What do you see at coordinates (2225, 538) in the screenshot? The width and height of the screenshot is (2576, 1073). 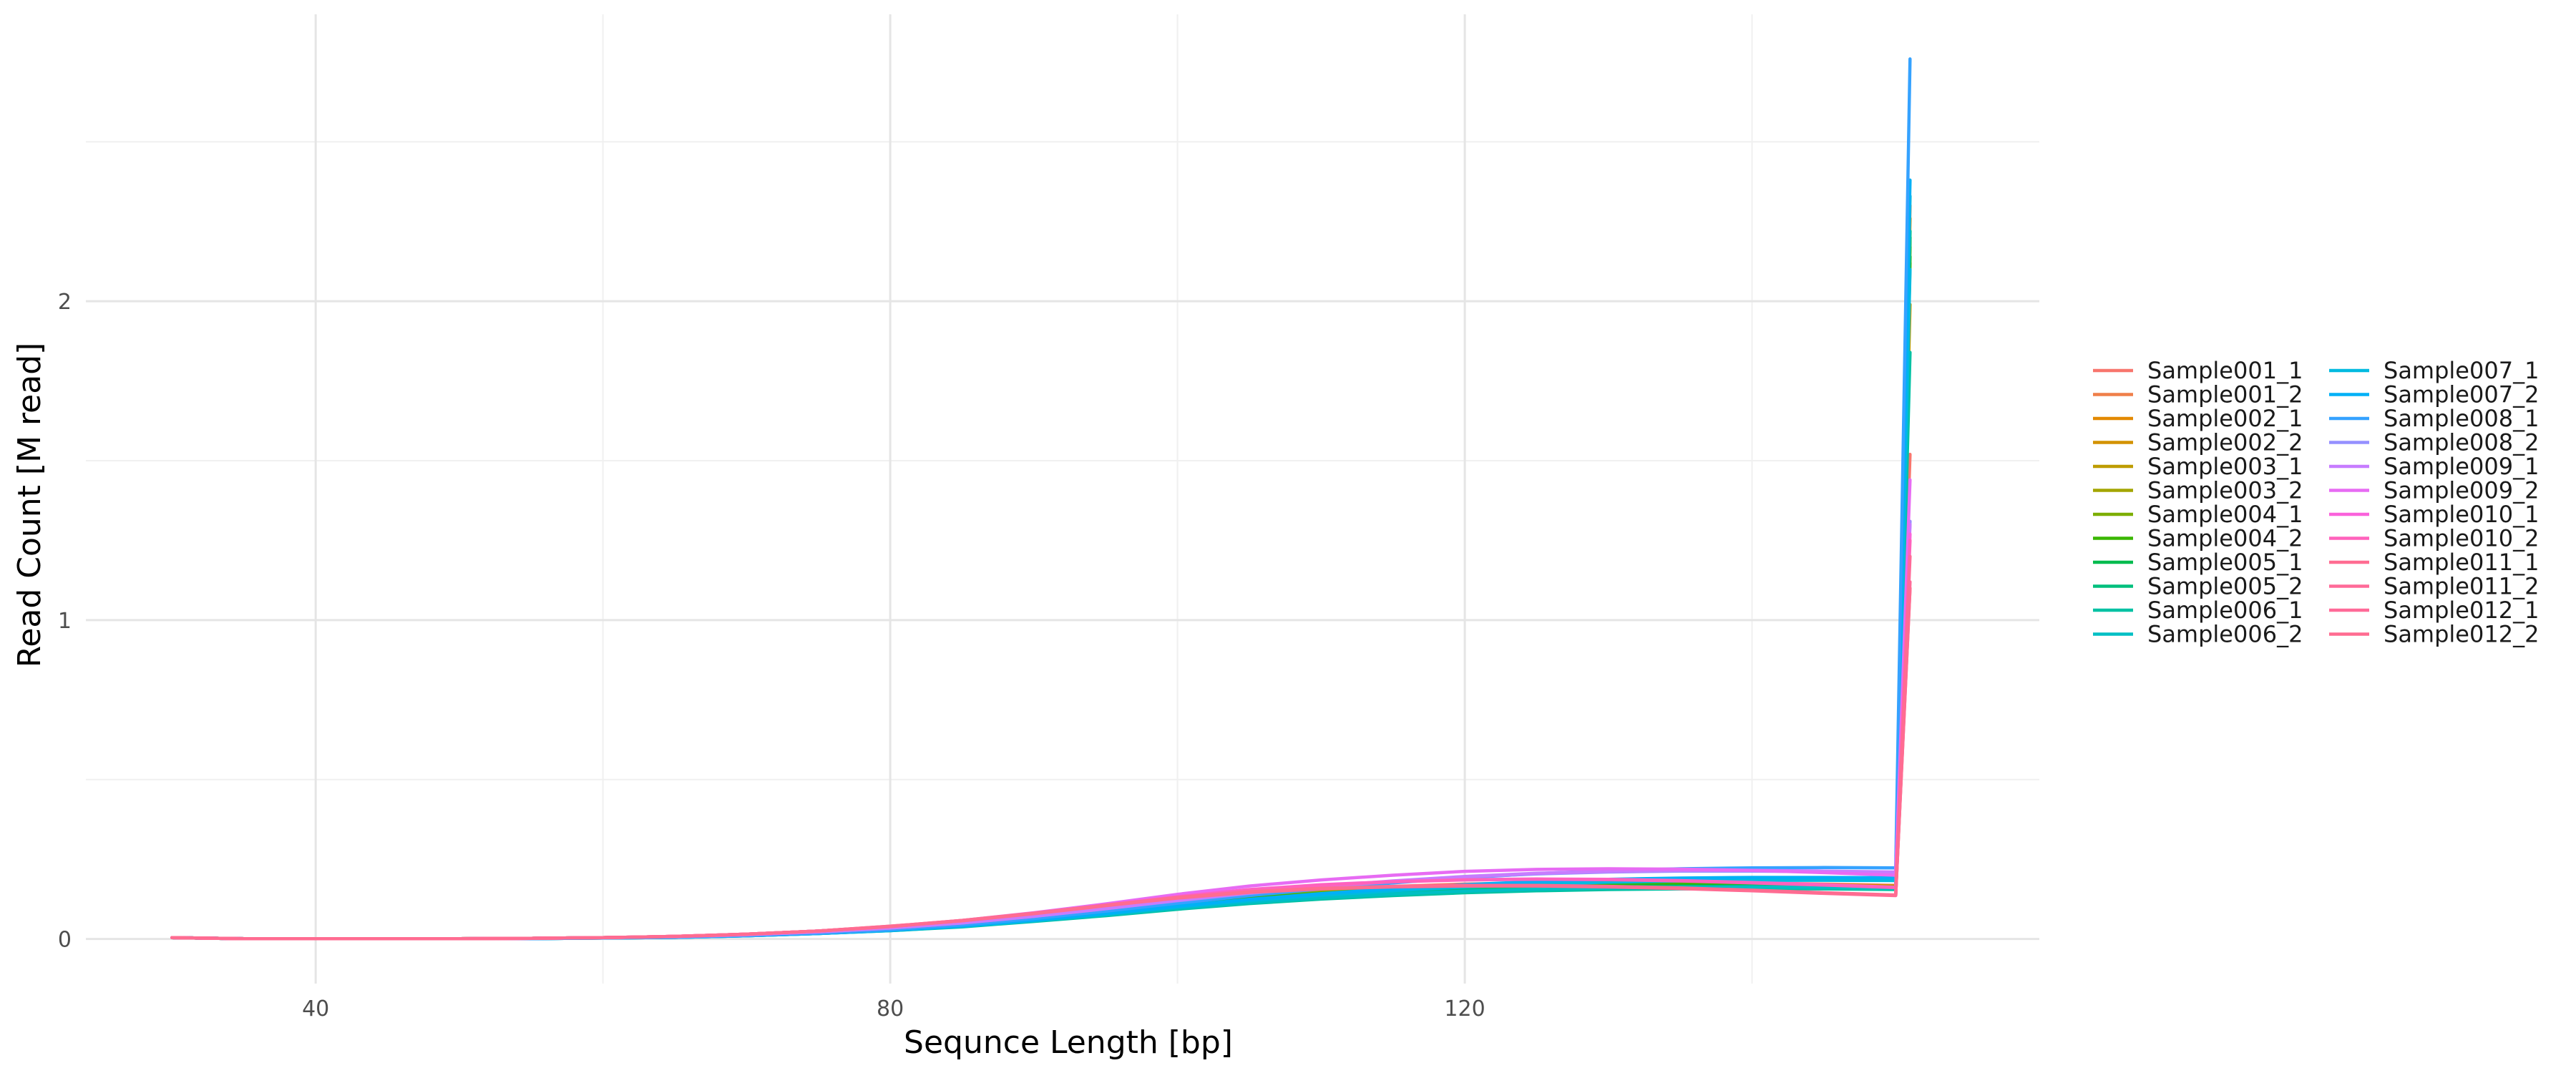 I see `legend-label: Sample004_2` at bounding box center [2225, 538].